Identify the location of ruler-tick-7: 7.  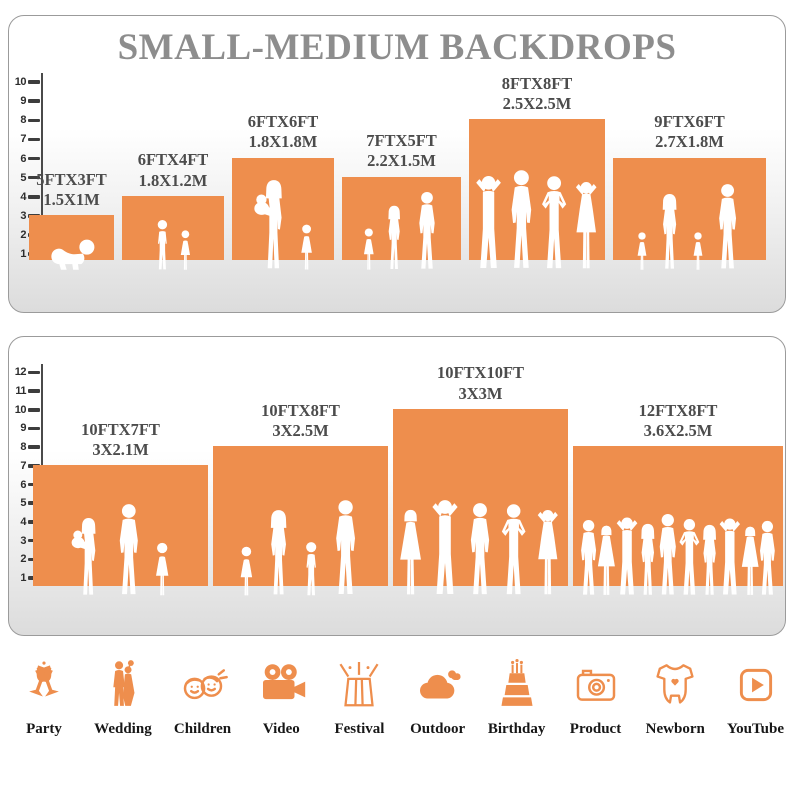
(26, 139).